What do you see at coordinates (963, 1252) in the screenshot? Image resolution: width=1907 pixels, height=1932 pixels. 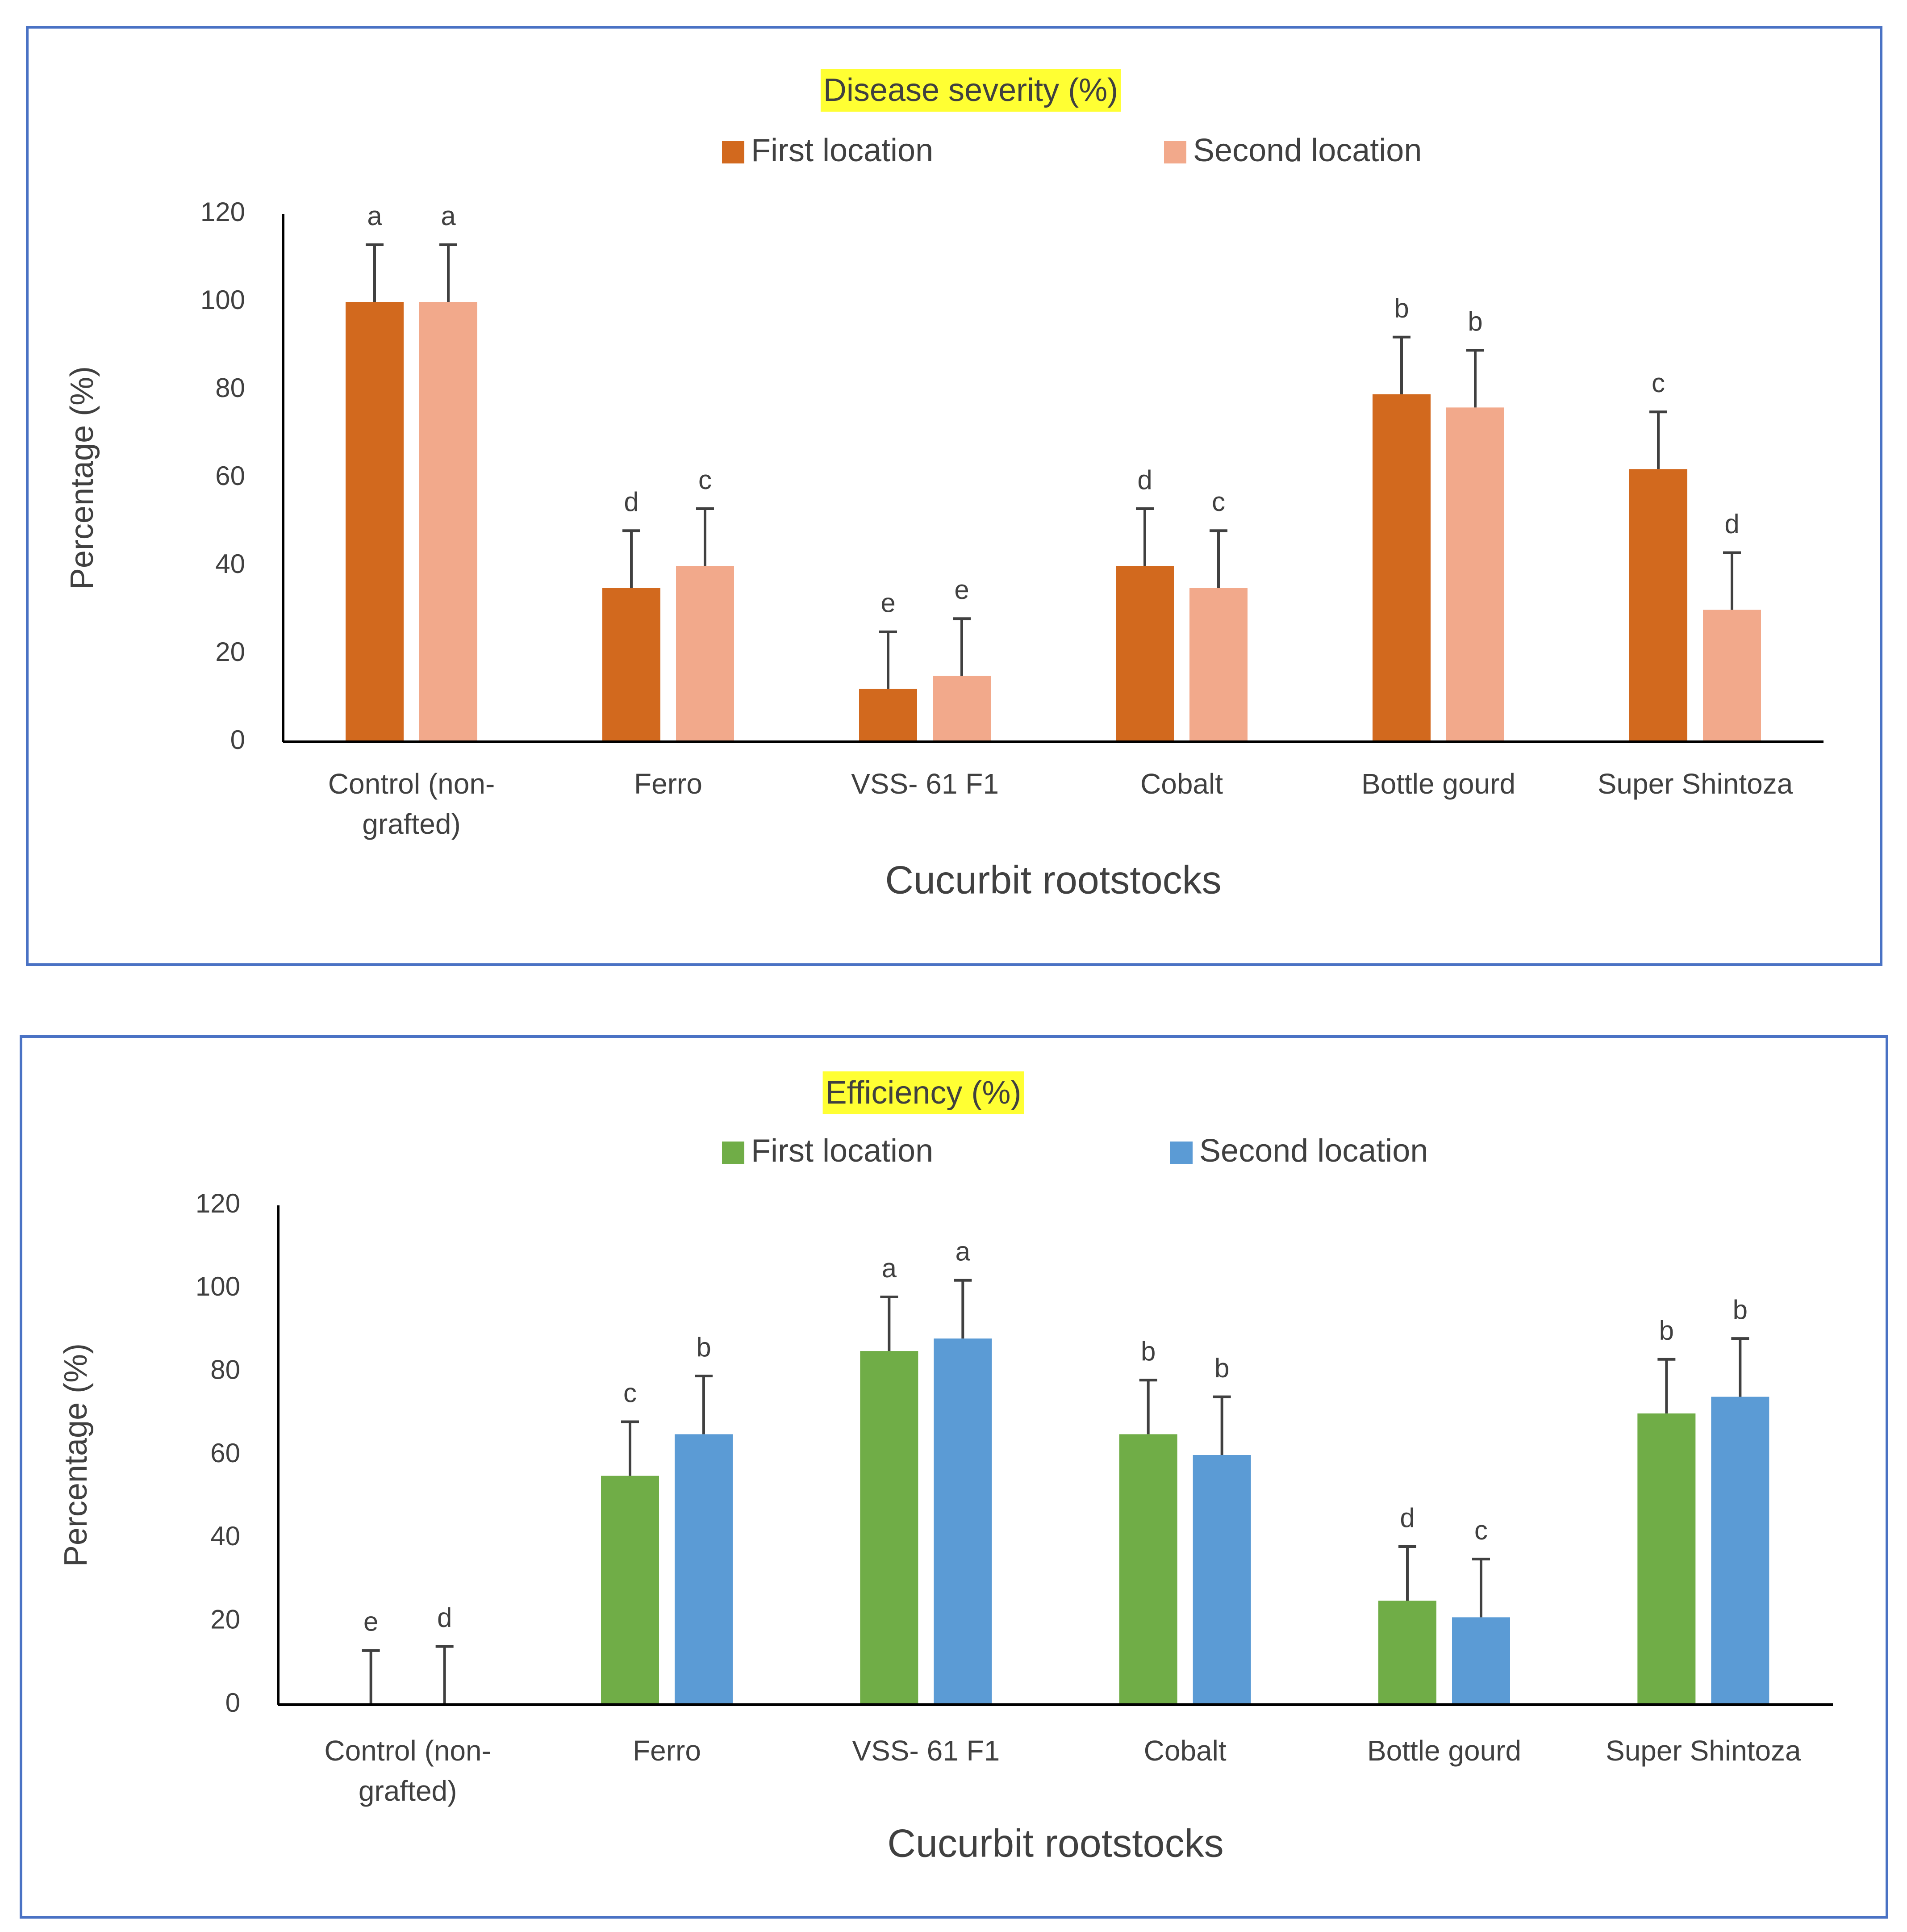 I see `significance-letter-series2-2: a` at bounding box center [963, 1252].